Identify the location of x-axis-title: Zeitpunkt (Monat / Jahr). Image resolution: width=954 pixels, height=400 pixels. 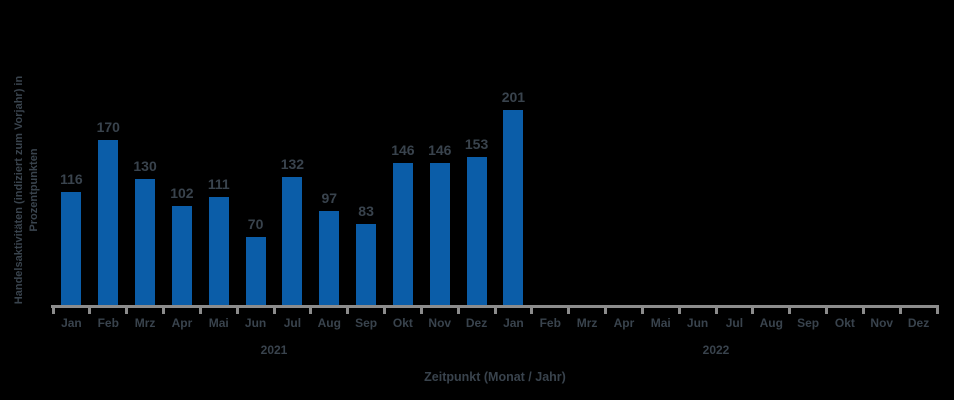
(495, 377).